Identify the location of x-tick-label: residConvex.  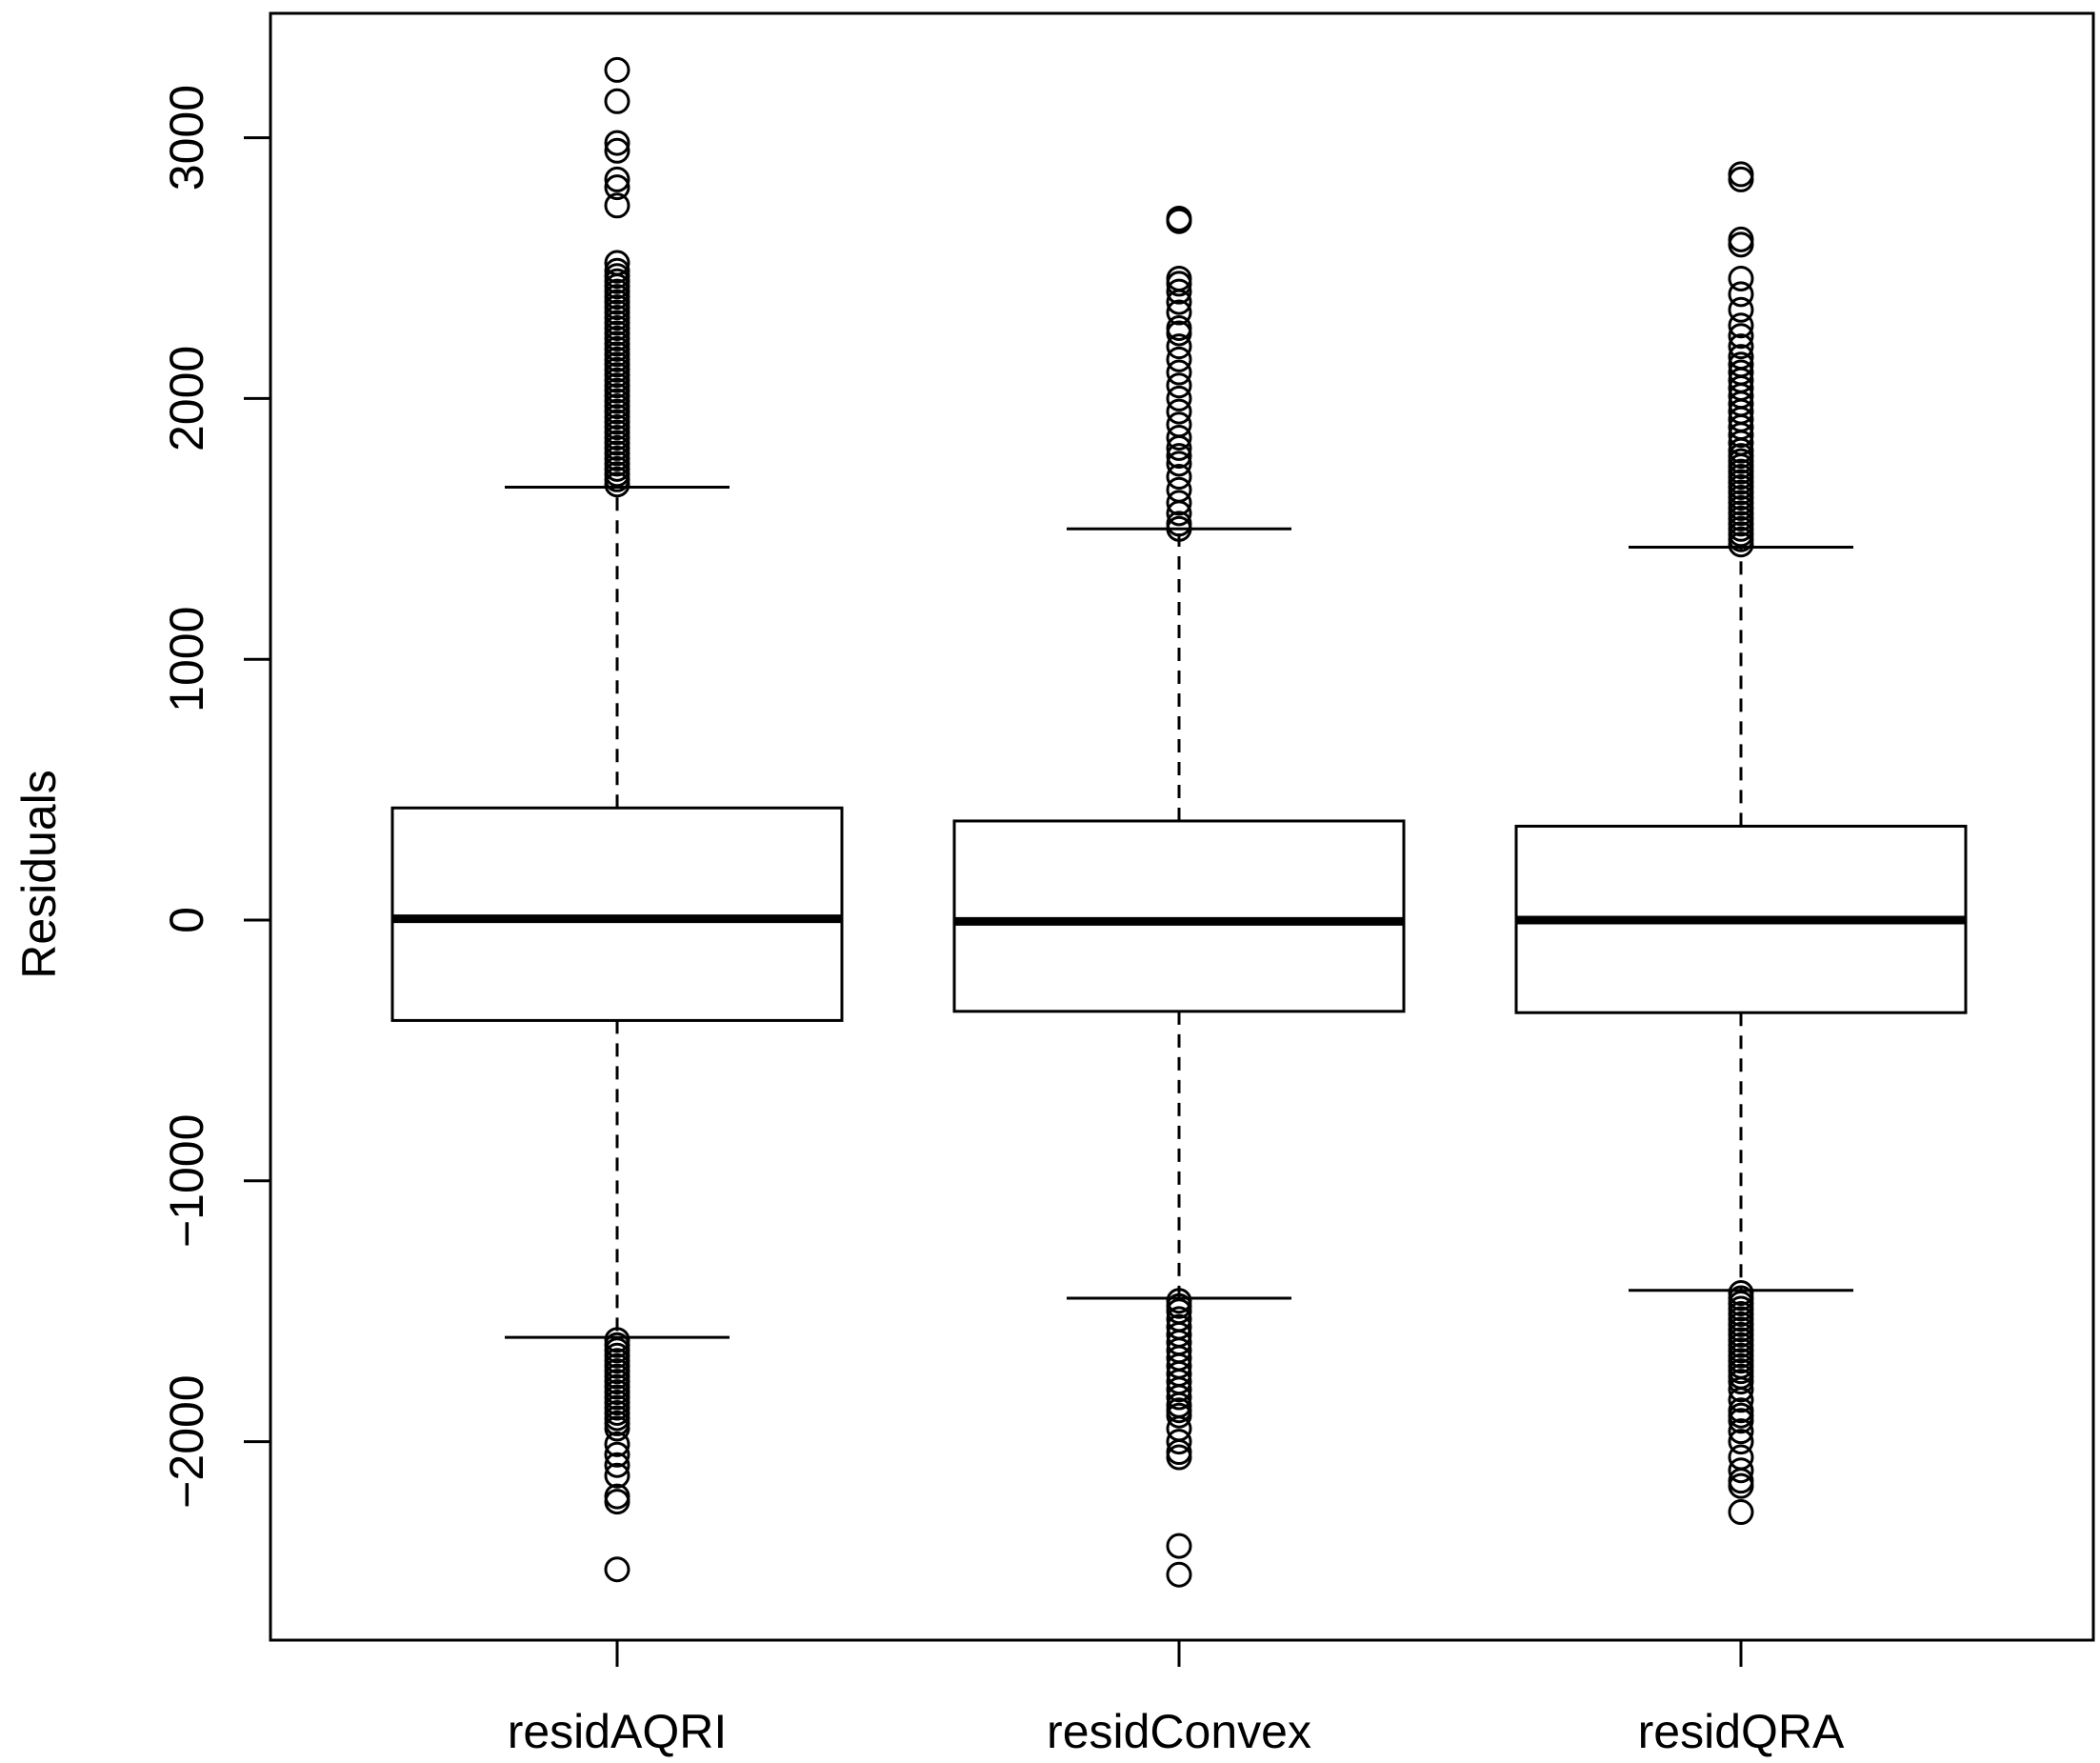
(1179, 1731).